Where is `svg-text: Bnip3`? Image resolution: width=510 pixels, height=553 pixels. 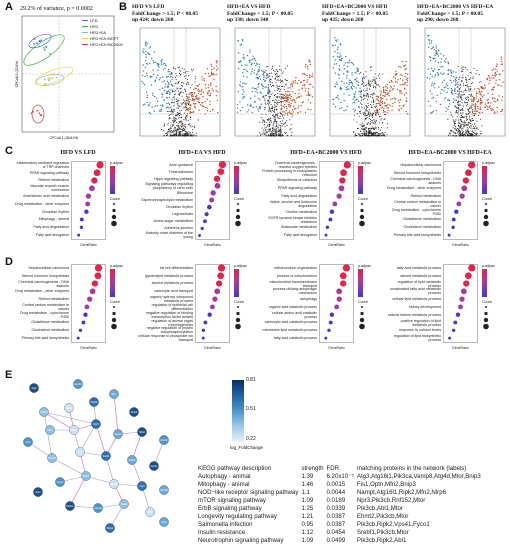
svg-text: Bnip3 is located at coordinates (110, 528).